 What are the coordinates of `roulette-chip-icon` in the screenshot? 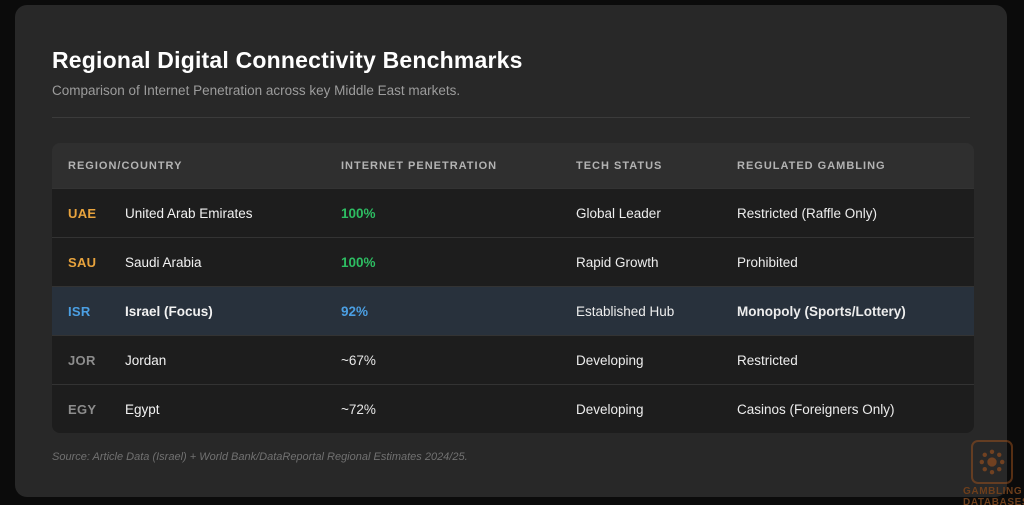 It's located at (992, 462).